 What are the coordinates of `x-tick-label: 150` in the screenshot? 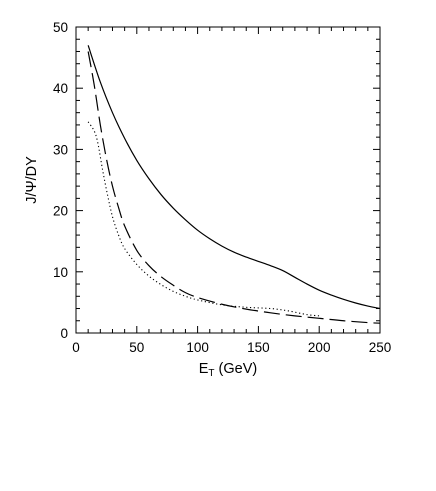 It's located at (258, 347).